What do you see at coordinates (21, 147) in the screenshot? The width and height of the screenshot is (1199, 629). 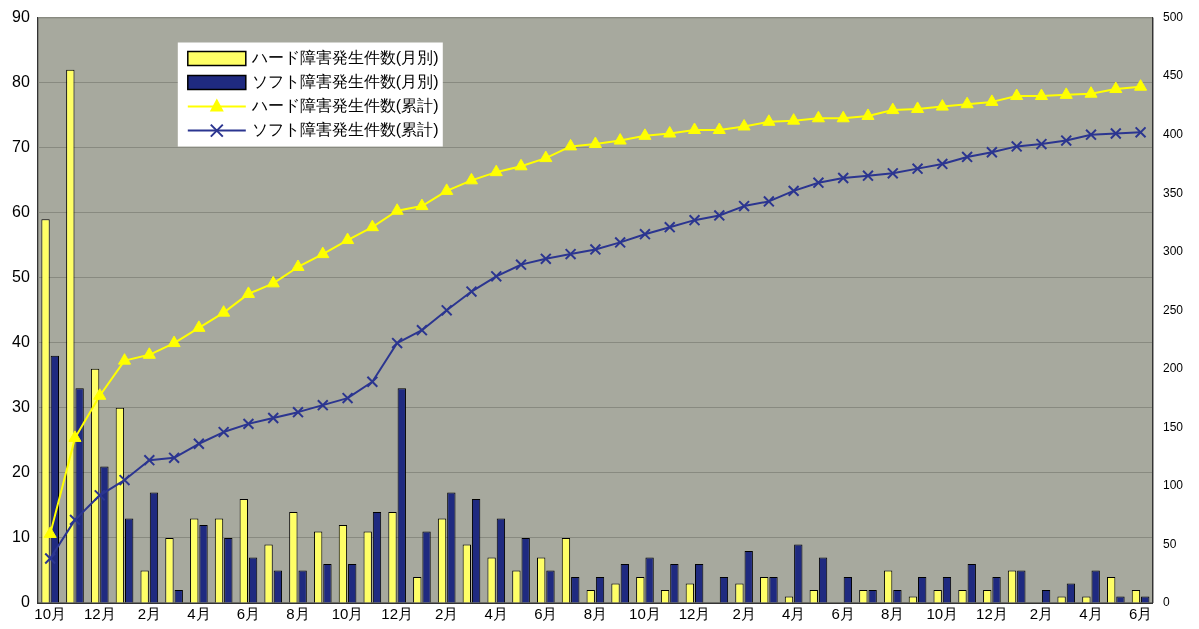 I see `y-tick-label: 70` at bounding box center [21, 147].